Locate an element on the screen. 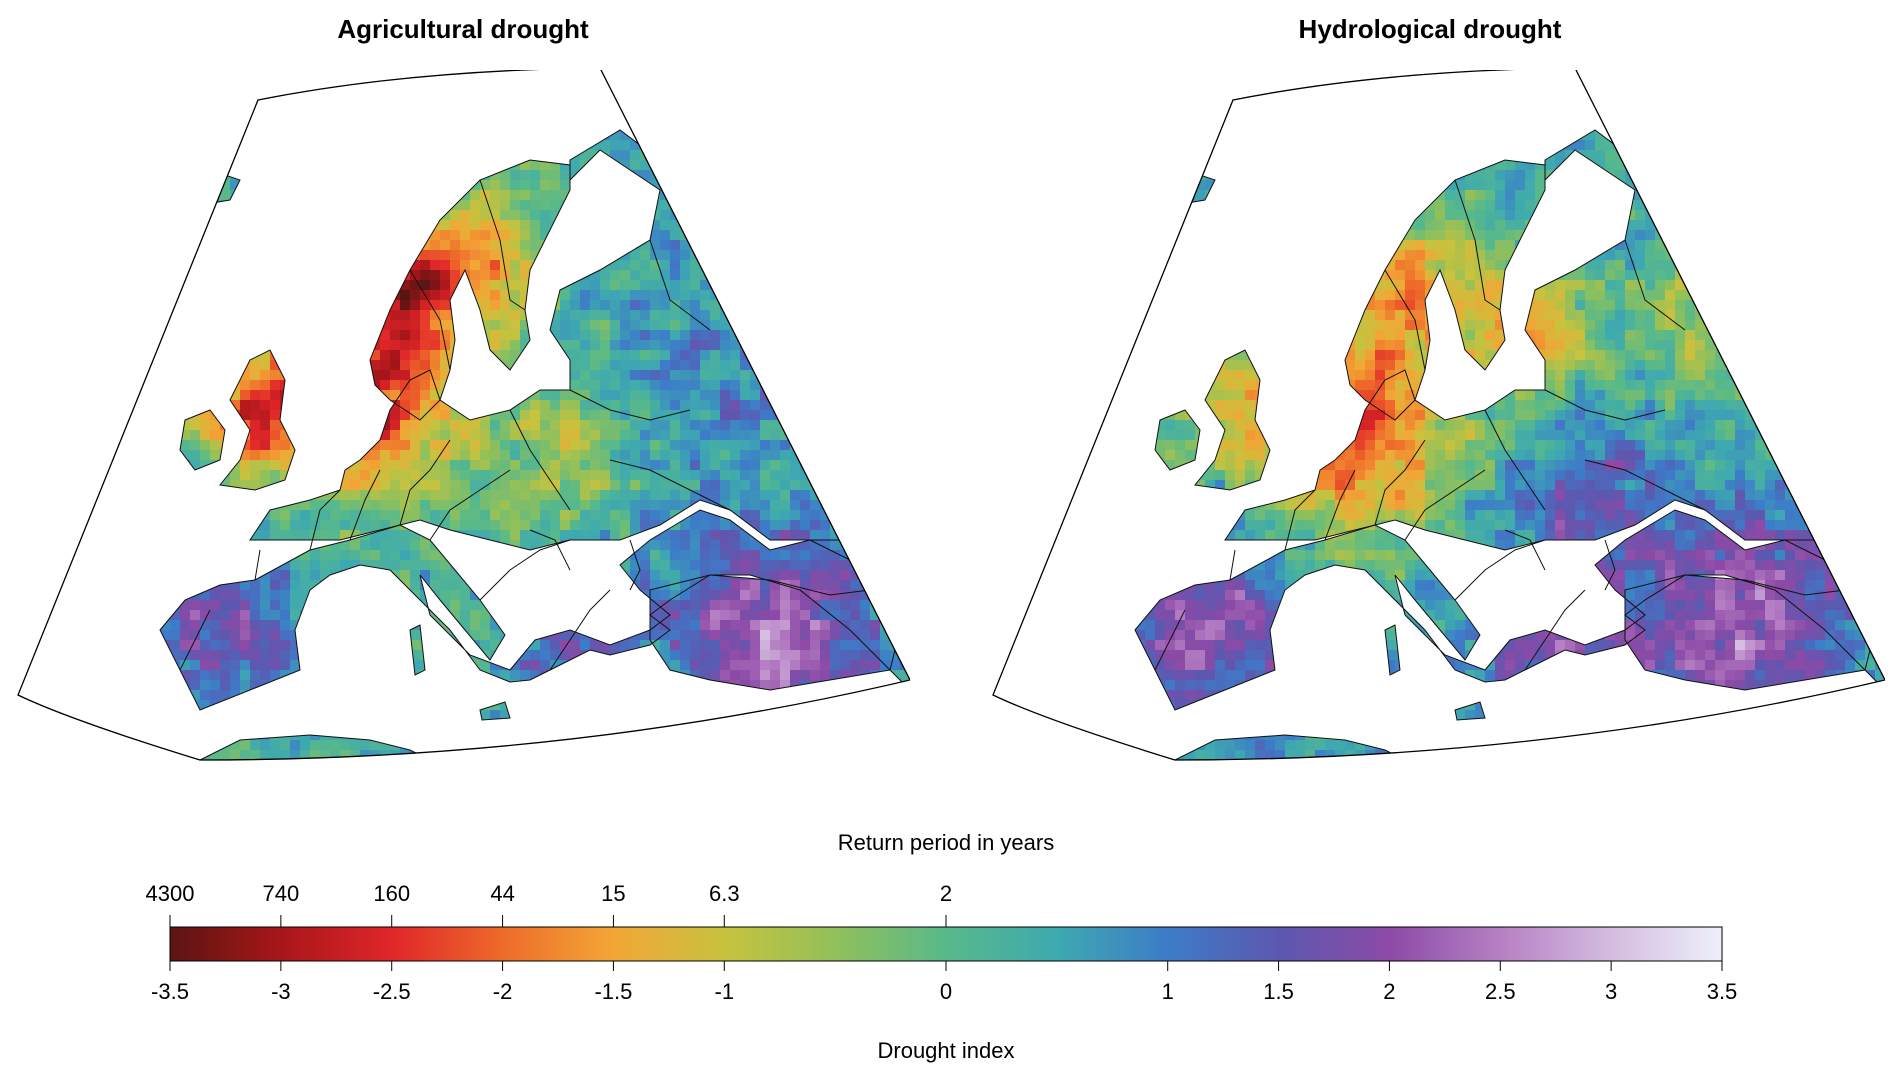  map-title-hydrological: Hydrological drought is located at coordinates (1430, 29).